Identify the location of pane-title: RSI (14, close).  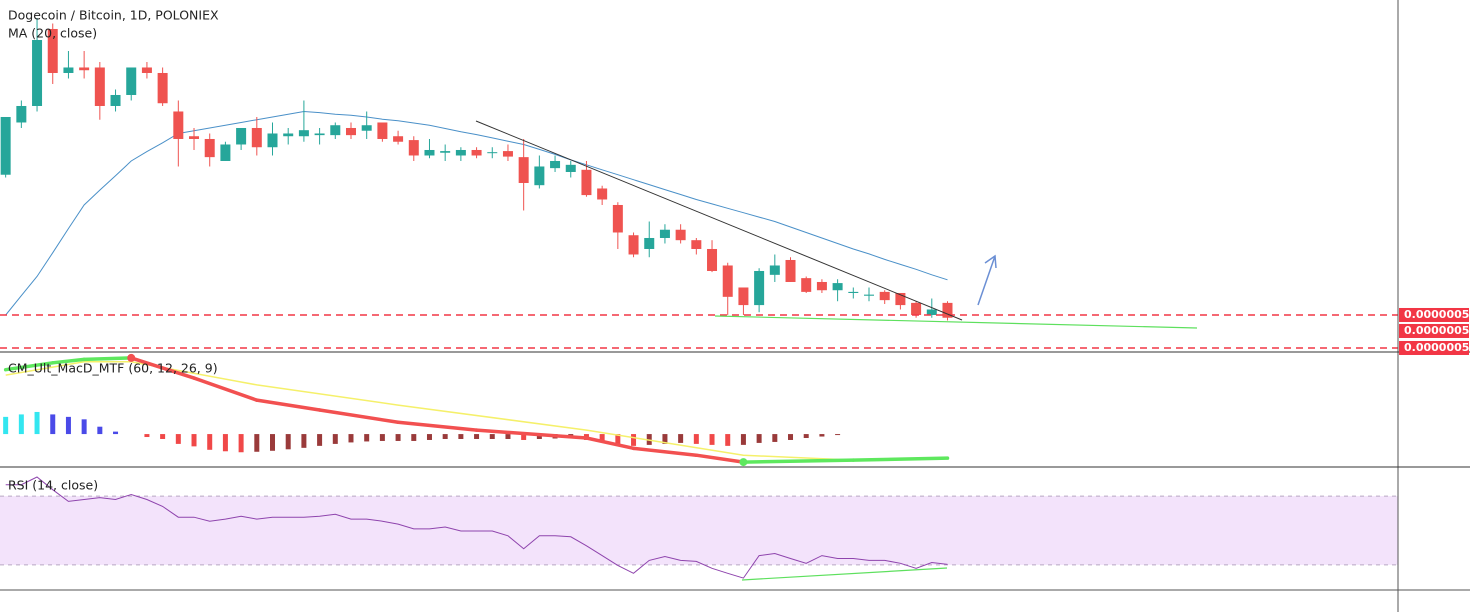
(53, 485).